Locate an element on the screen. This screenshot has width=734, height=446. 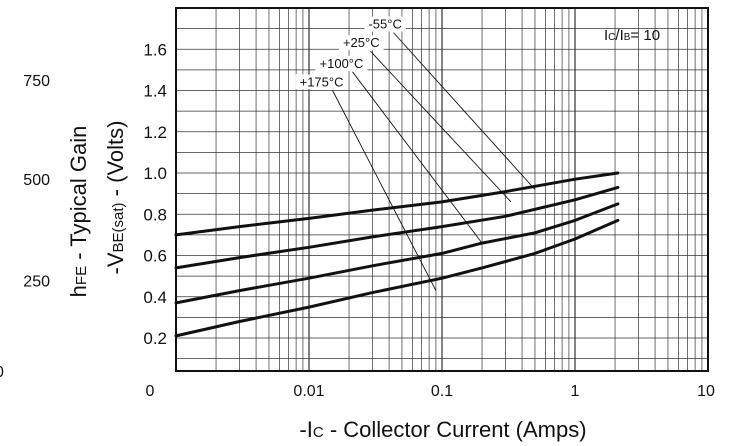
series-label: +25°C is located at coordinates (361, 42).